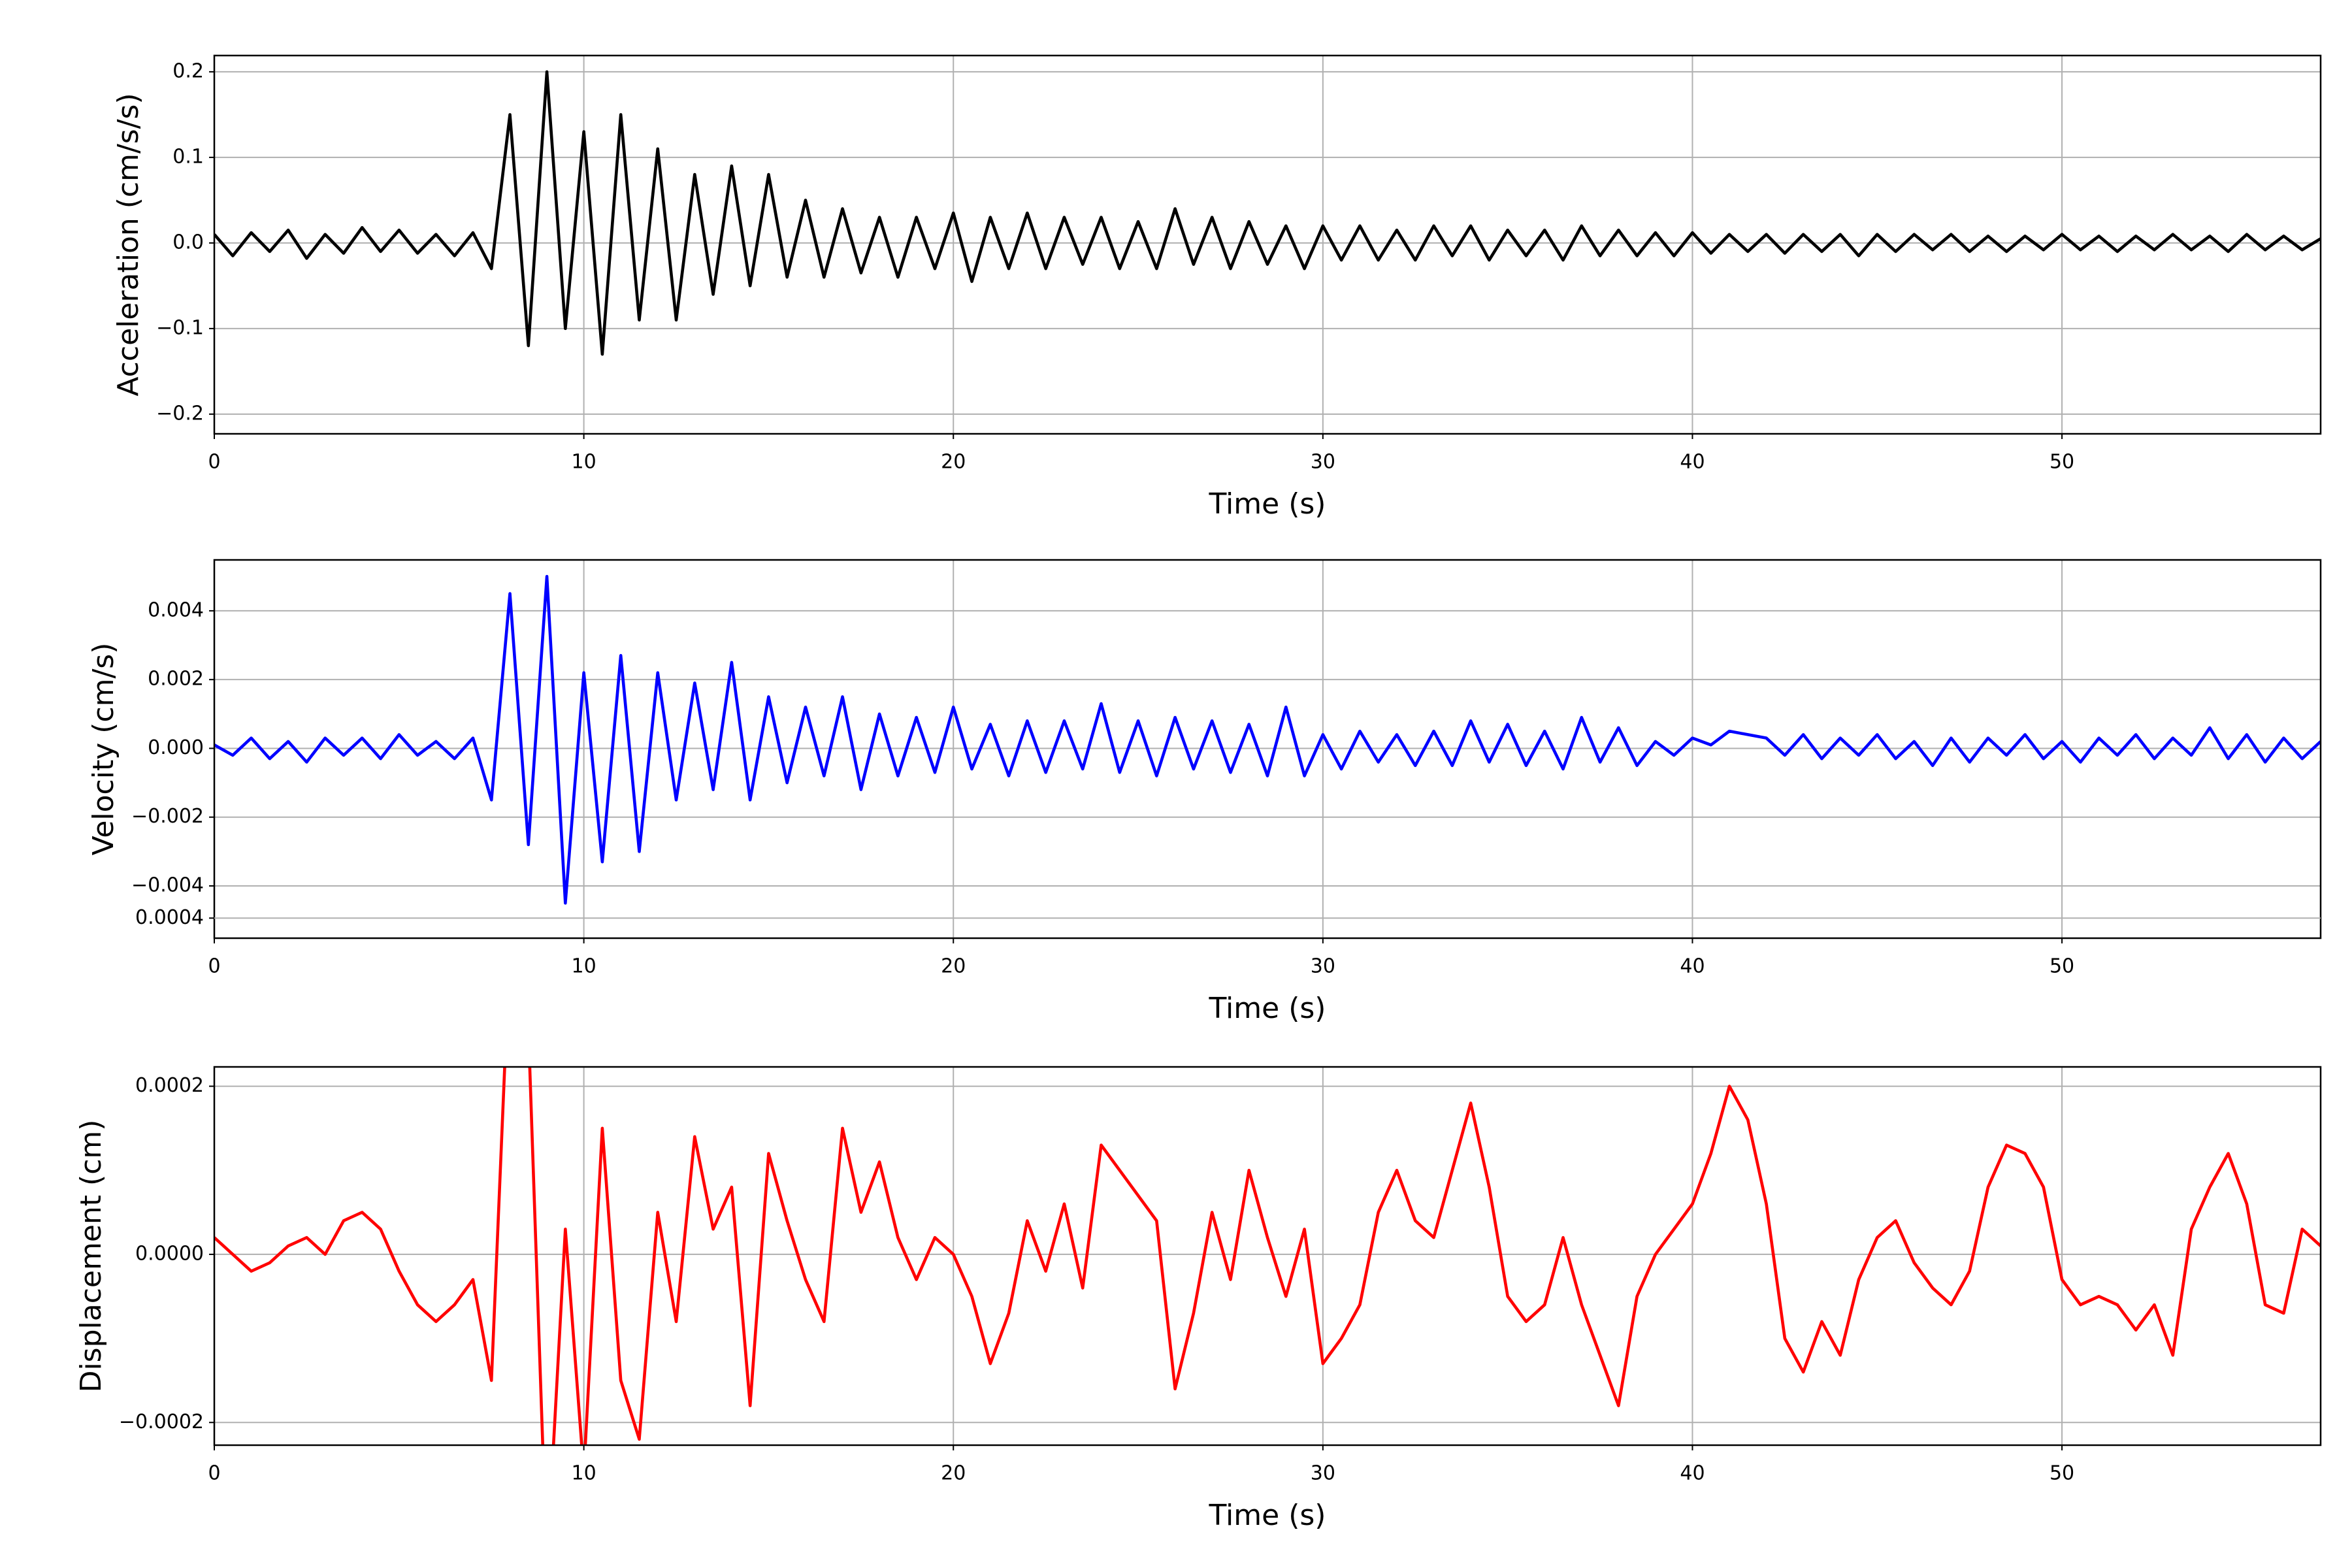 The height and width of the screenshot is (1568, 2352). Describe the element at coordinates (188, 70) in the screenshot. I see `y-tick-label: 0.2` at that location.